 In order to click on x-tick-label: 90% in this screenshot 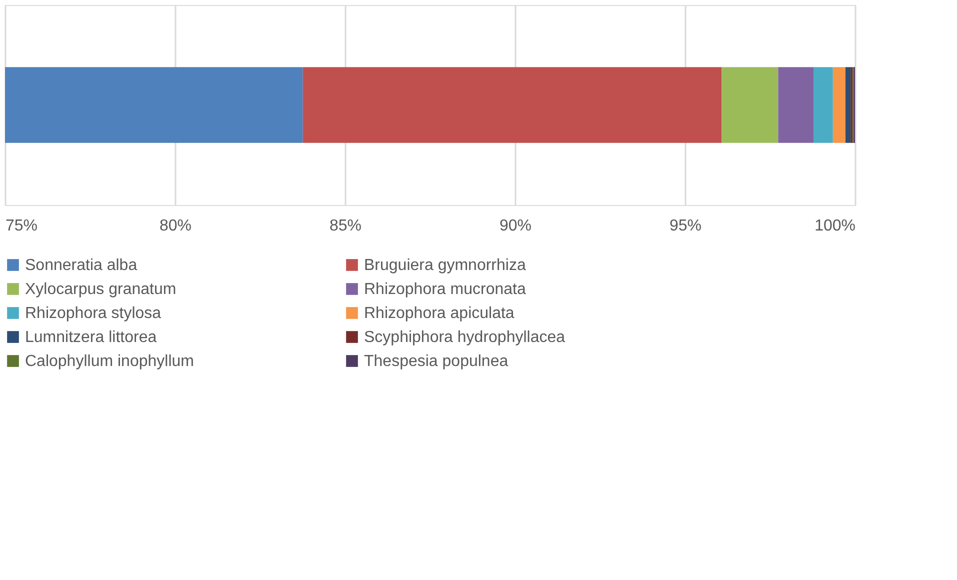, I will do `click(515, 226)`.